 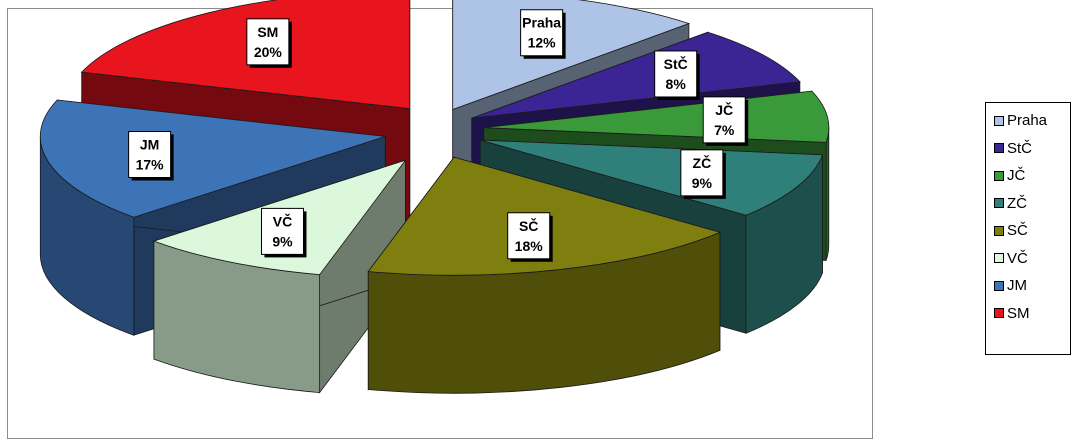 I want to click on legend-item-sč: SČ, so click(x=1032, y=231).